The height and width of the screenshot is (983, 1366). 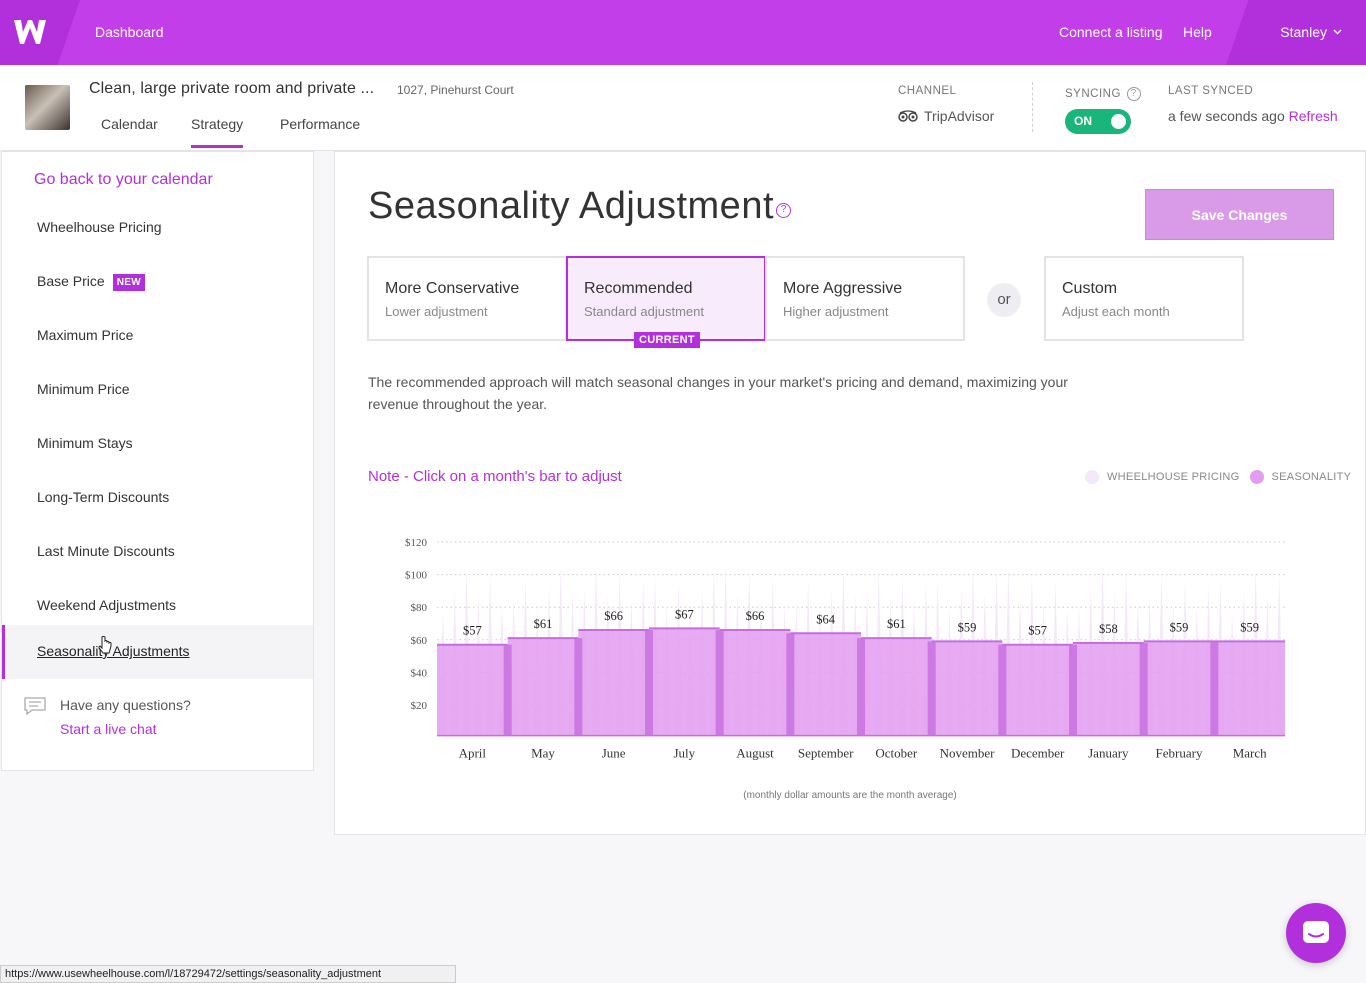 I want to click on y-tick-label: $80, so click(x=419, y=608).